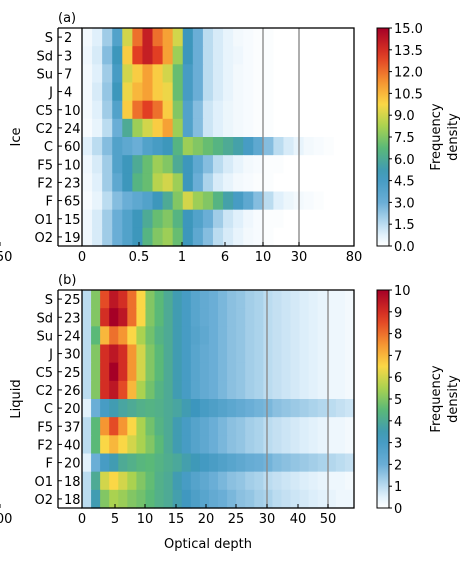  Describe the element at coordinates (408, 51) in the screenshot. I see `panel-a-colorbar-tick-label: 13.5` at that location.